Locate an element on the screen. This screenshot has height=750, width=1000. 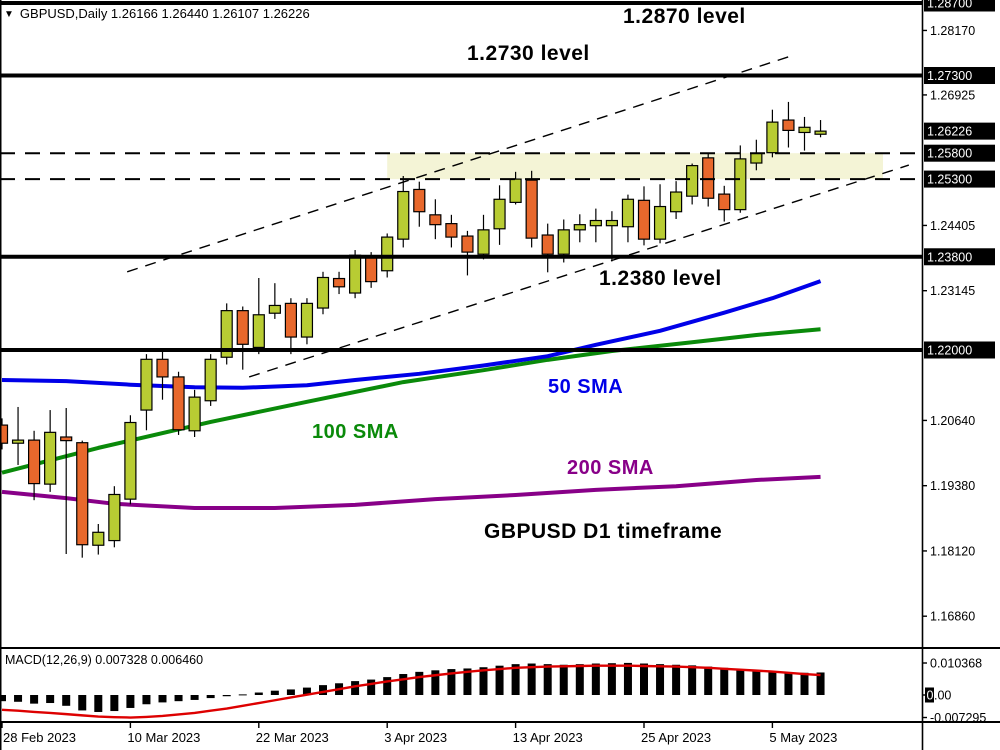
price-axis-label: 1.16860 is located at coordinates (952, 617).